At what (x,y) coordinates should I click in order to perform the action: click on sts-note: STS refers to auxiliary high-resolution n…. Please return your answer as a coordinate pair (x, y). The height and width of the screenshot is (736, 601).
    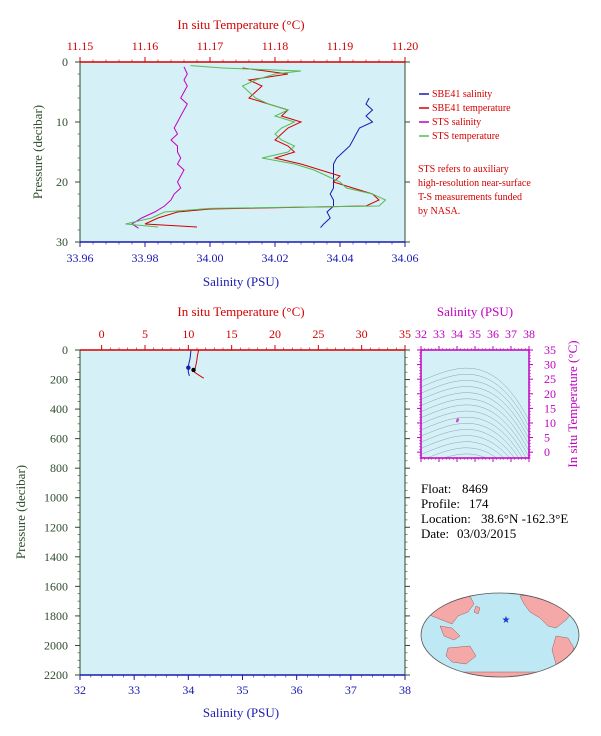
    Looking at the image, I should click on (474, 190).